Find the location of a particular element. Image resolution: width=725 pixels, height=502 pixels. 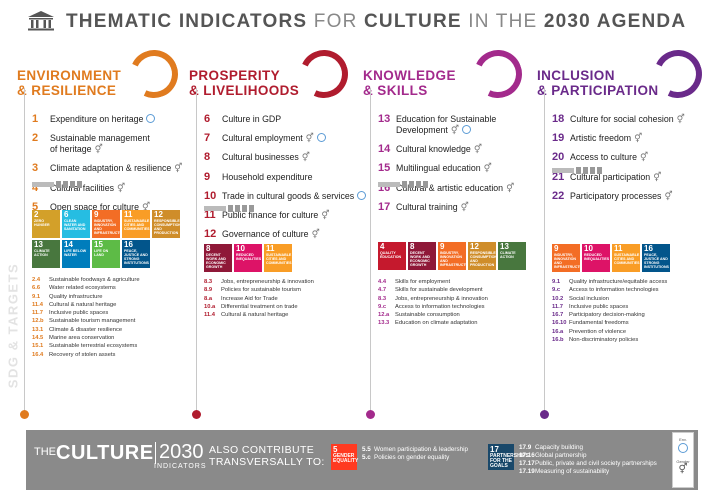

indicator-item: 12 Governance of culture ⚥ is located at coordinates (274, 234).